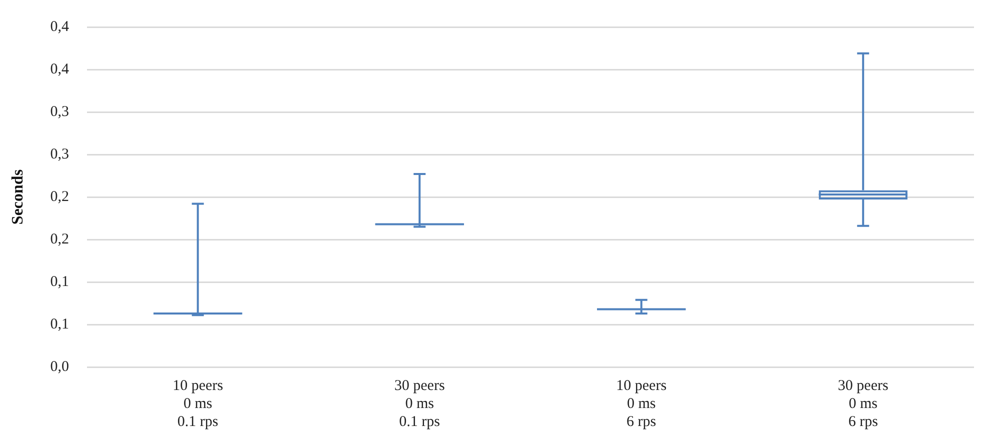  I want to click on x-tick-label: 30 peers 0 ms 6 rps, so click(863, 404).